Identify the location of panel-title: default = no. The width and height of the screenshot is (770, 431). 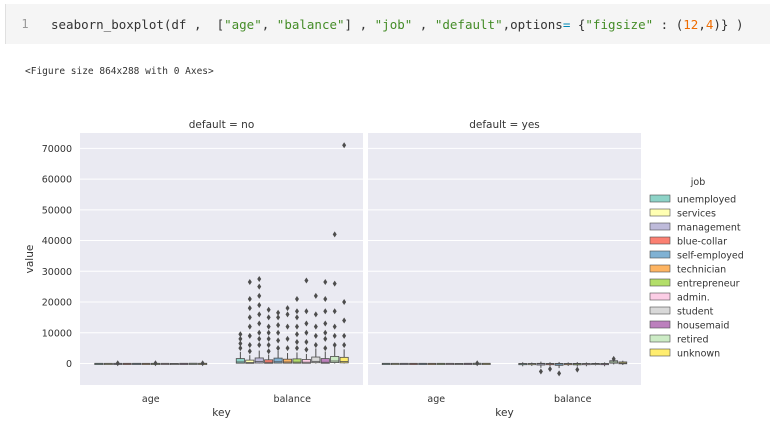
(222, 125).